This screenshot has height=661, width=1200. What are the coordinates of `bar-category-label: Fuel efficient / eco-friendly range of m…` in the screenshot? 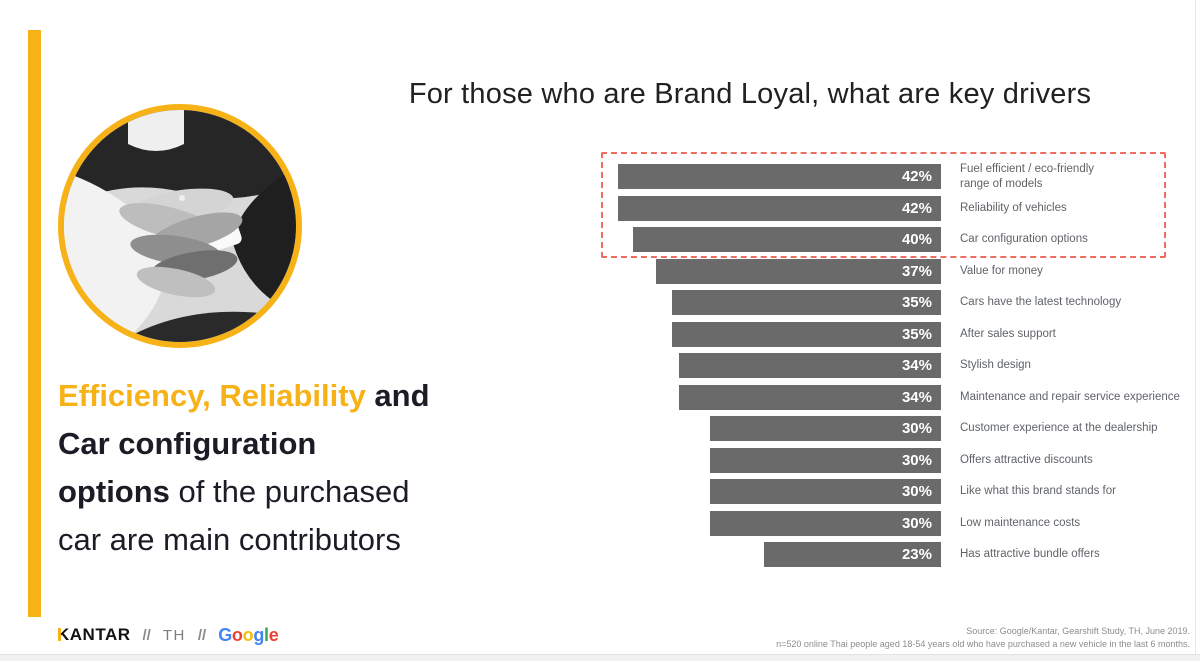 It's located at (1027, 176).